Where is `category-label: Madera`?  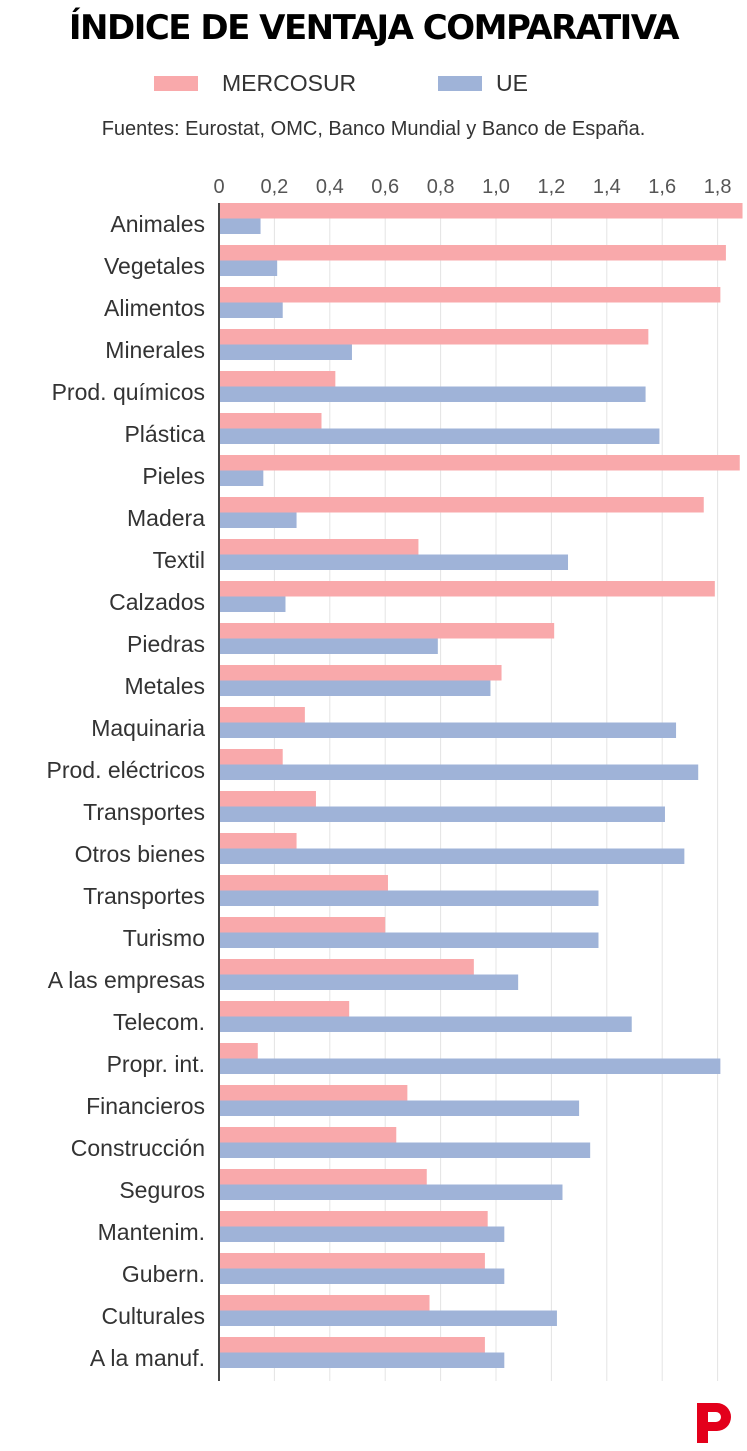 category-label: Madera is located at coordinates (166, 518).